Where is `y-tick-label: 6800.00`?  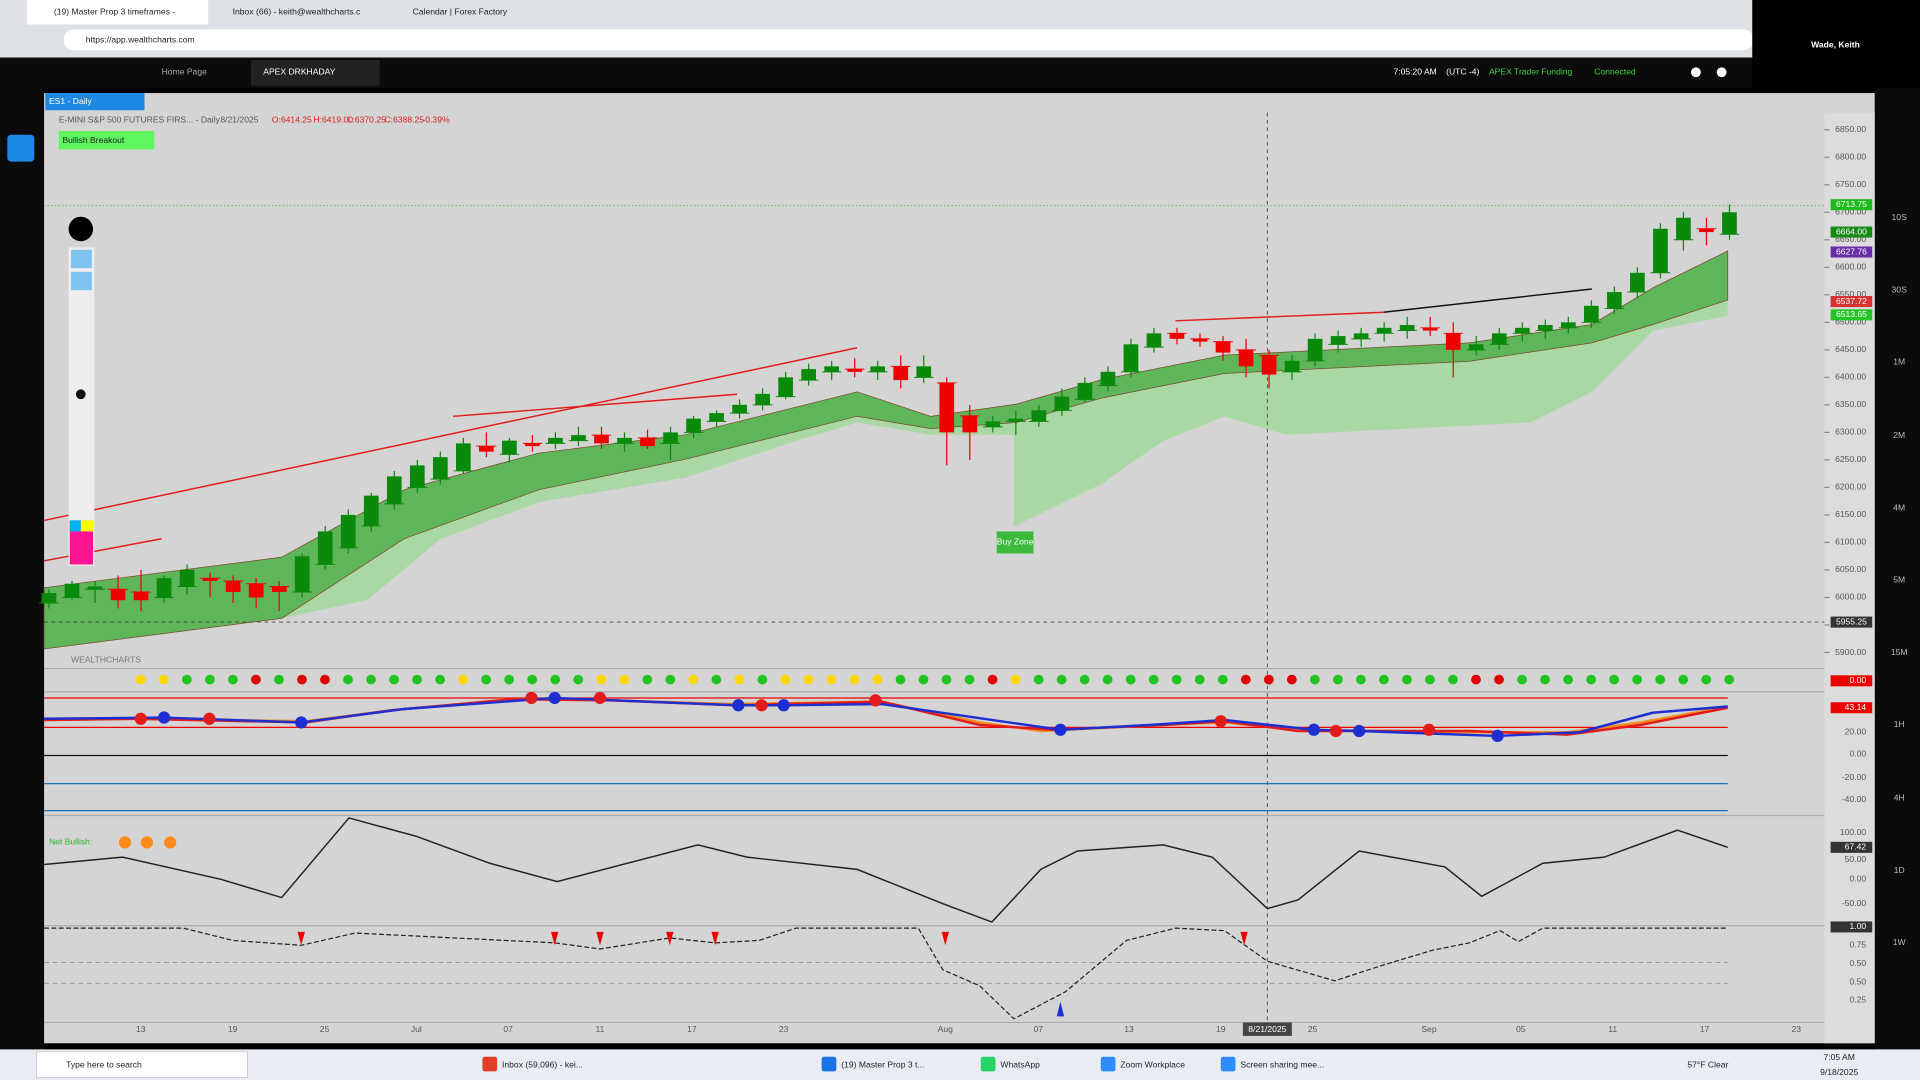 y-tick-label: 6800.00 is located at coordinates (1850, 156).